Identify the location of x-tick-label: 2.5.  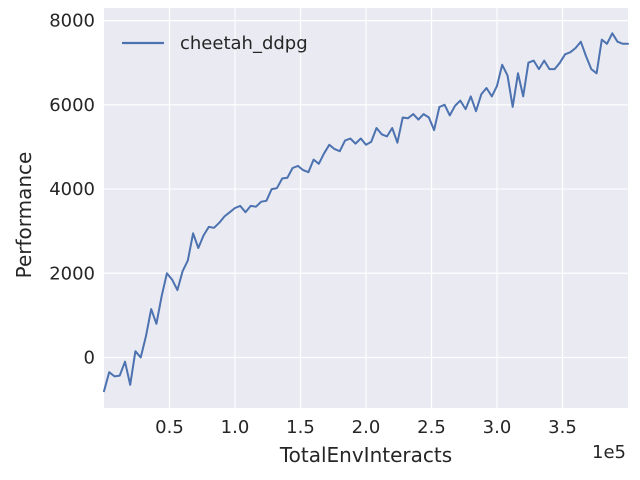
(431, 427).